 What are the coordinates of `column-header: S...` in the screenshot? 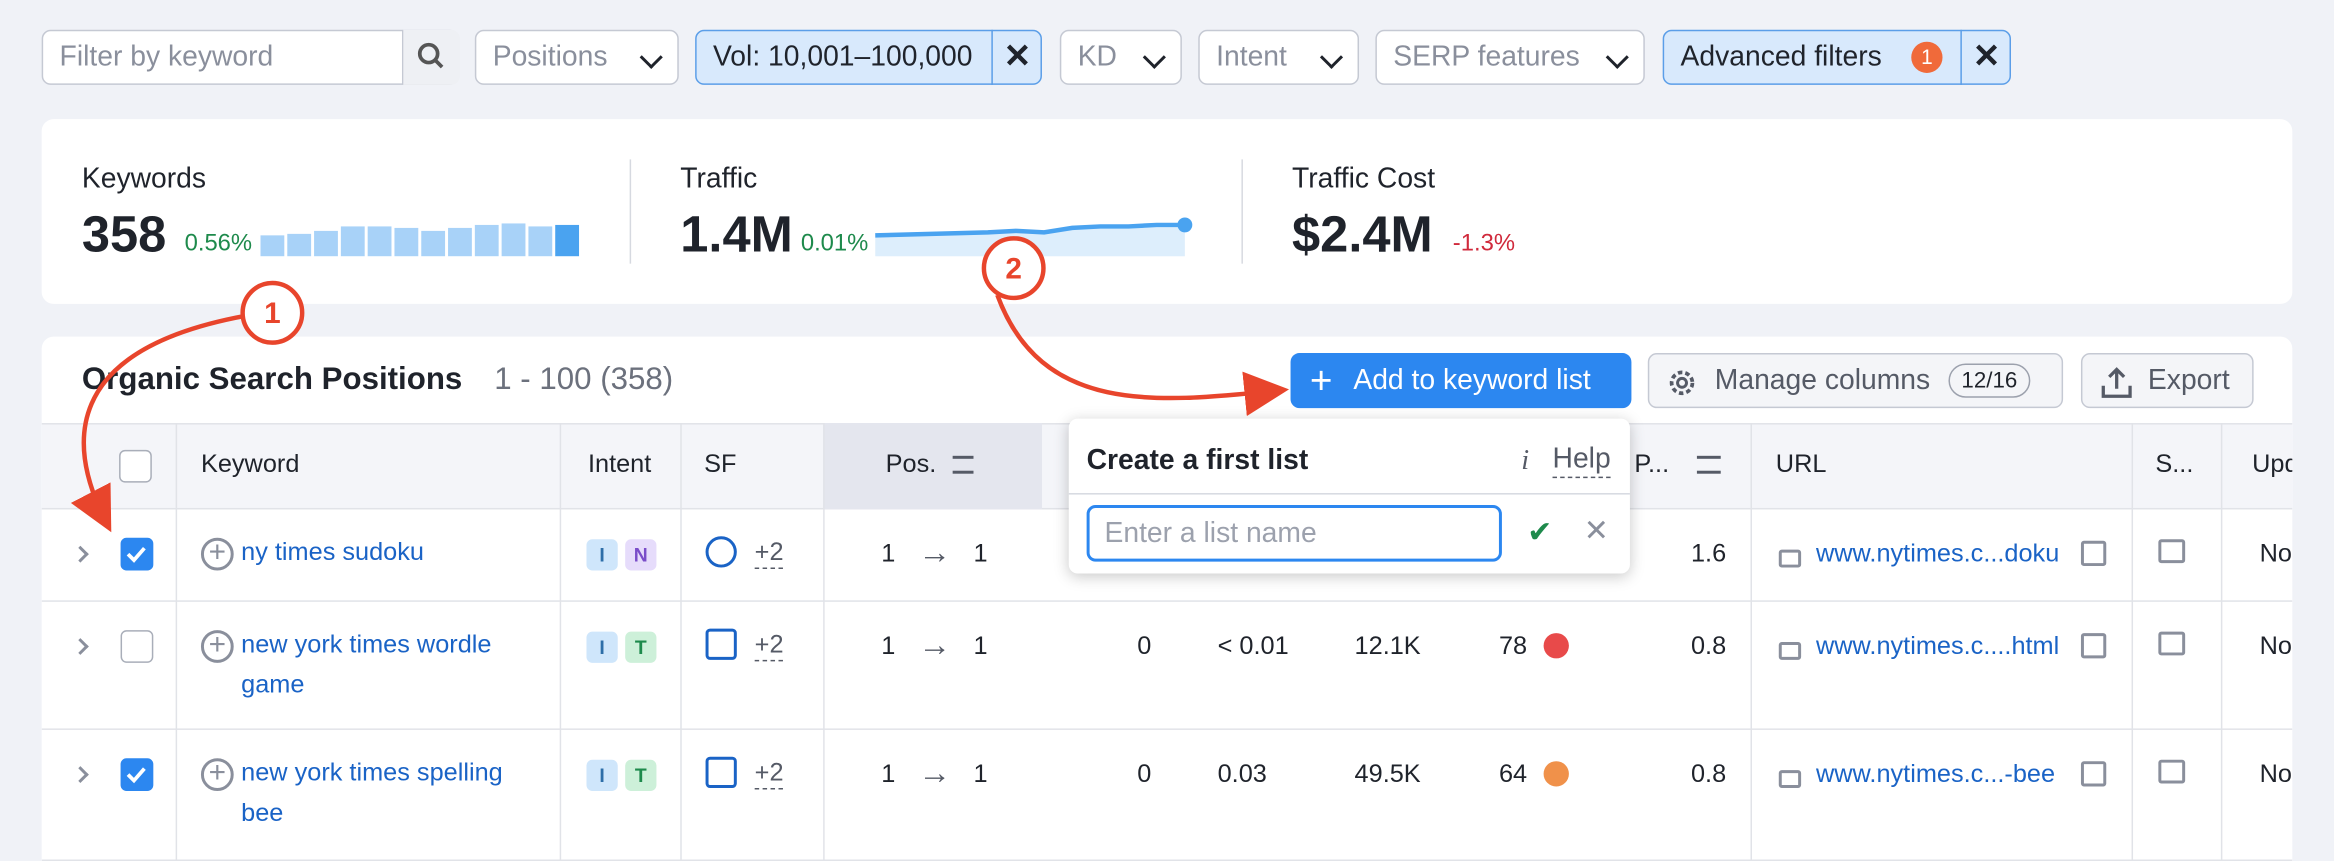 It's located at (2174, 464).